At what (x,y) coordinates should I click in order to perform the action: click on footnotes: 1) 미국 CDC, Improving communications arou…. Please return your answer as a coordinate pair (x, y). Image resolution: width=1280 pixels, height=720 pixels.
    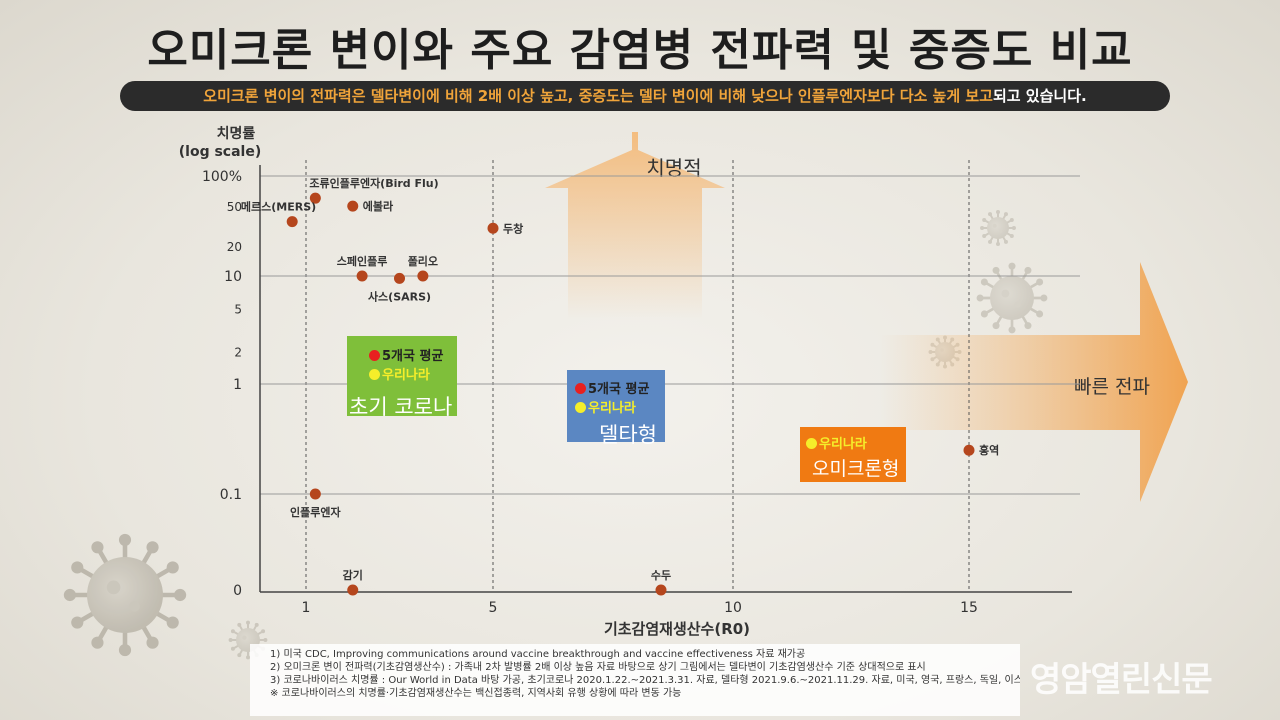
    Looking at the image, I should click on (635, 680).